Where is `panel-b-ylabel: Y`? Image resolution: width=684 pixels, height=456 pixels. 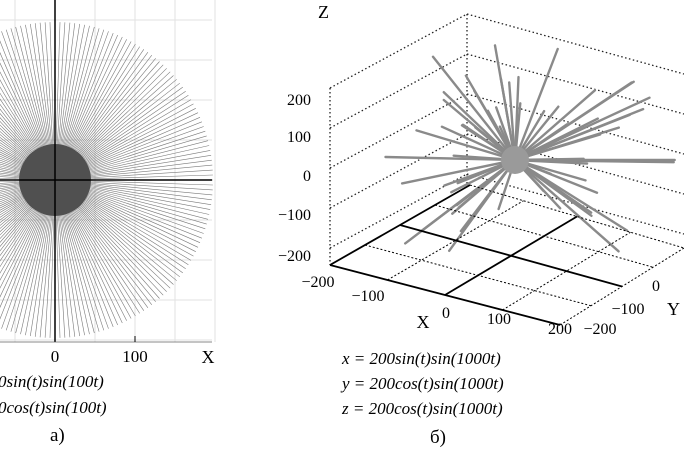
panel-b-ylabel: Y is located at coordinates (673, 309).